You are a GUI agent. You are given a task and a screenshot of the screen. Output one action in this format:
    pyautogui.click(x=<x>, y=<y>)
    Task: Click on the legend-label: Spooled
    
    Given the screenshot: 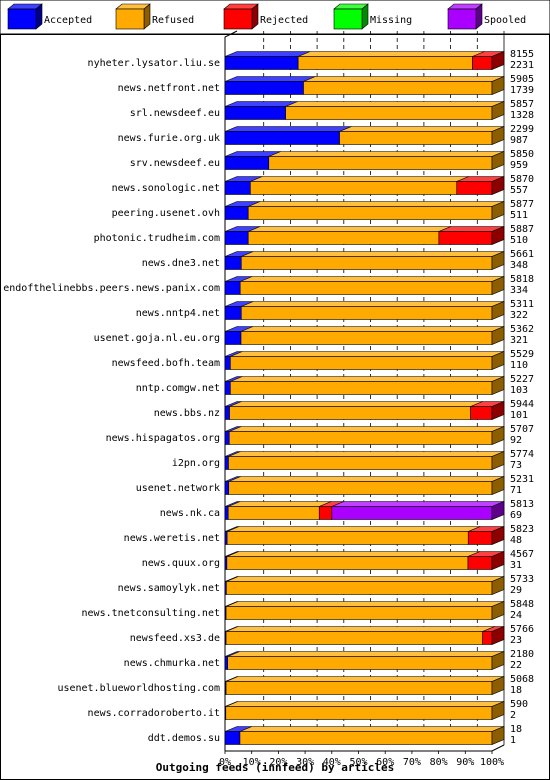 What is the action you would take?
    pyautogui.click(x=505, y=20)
    